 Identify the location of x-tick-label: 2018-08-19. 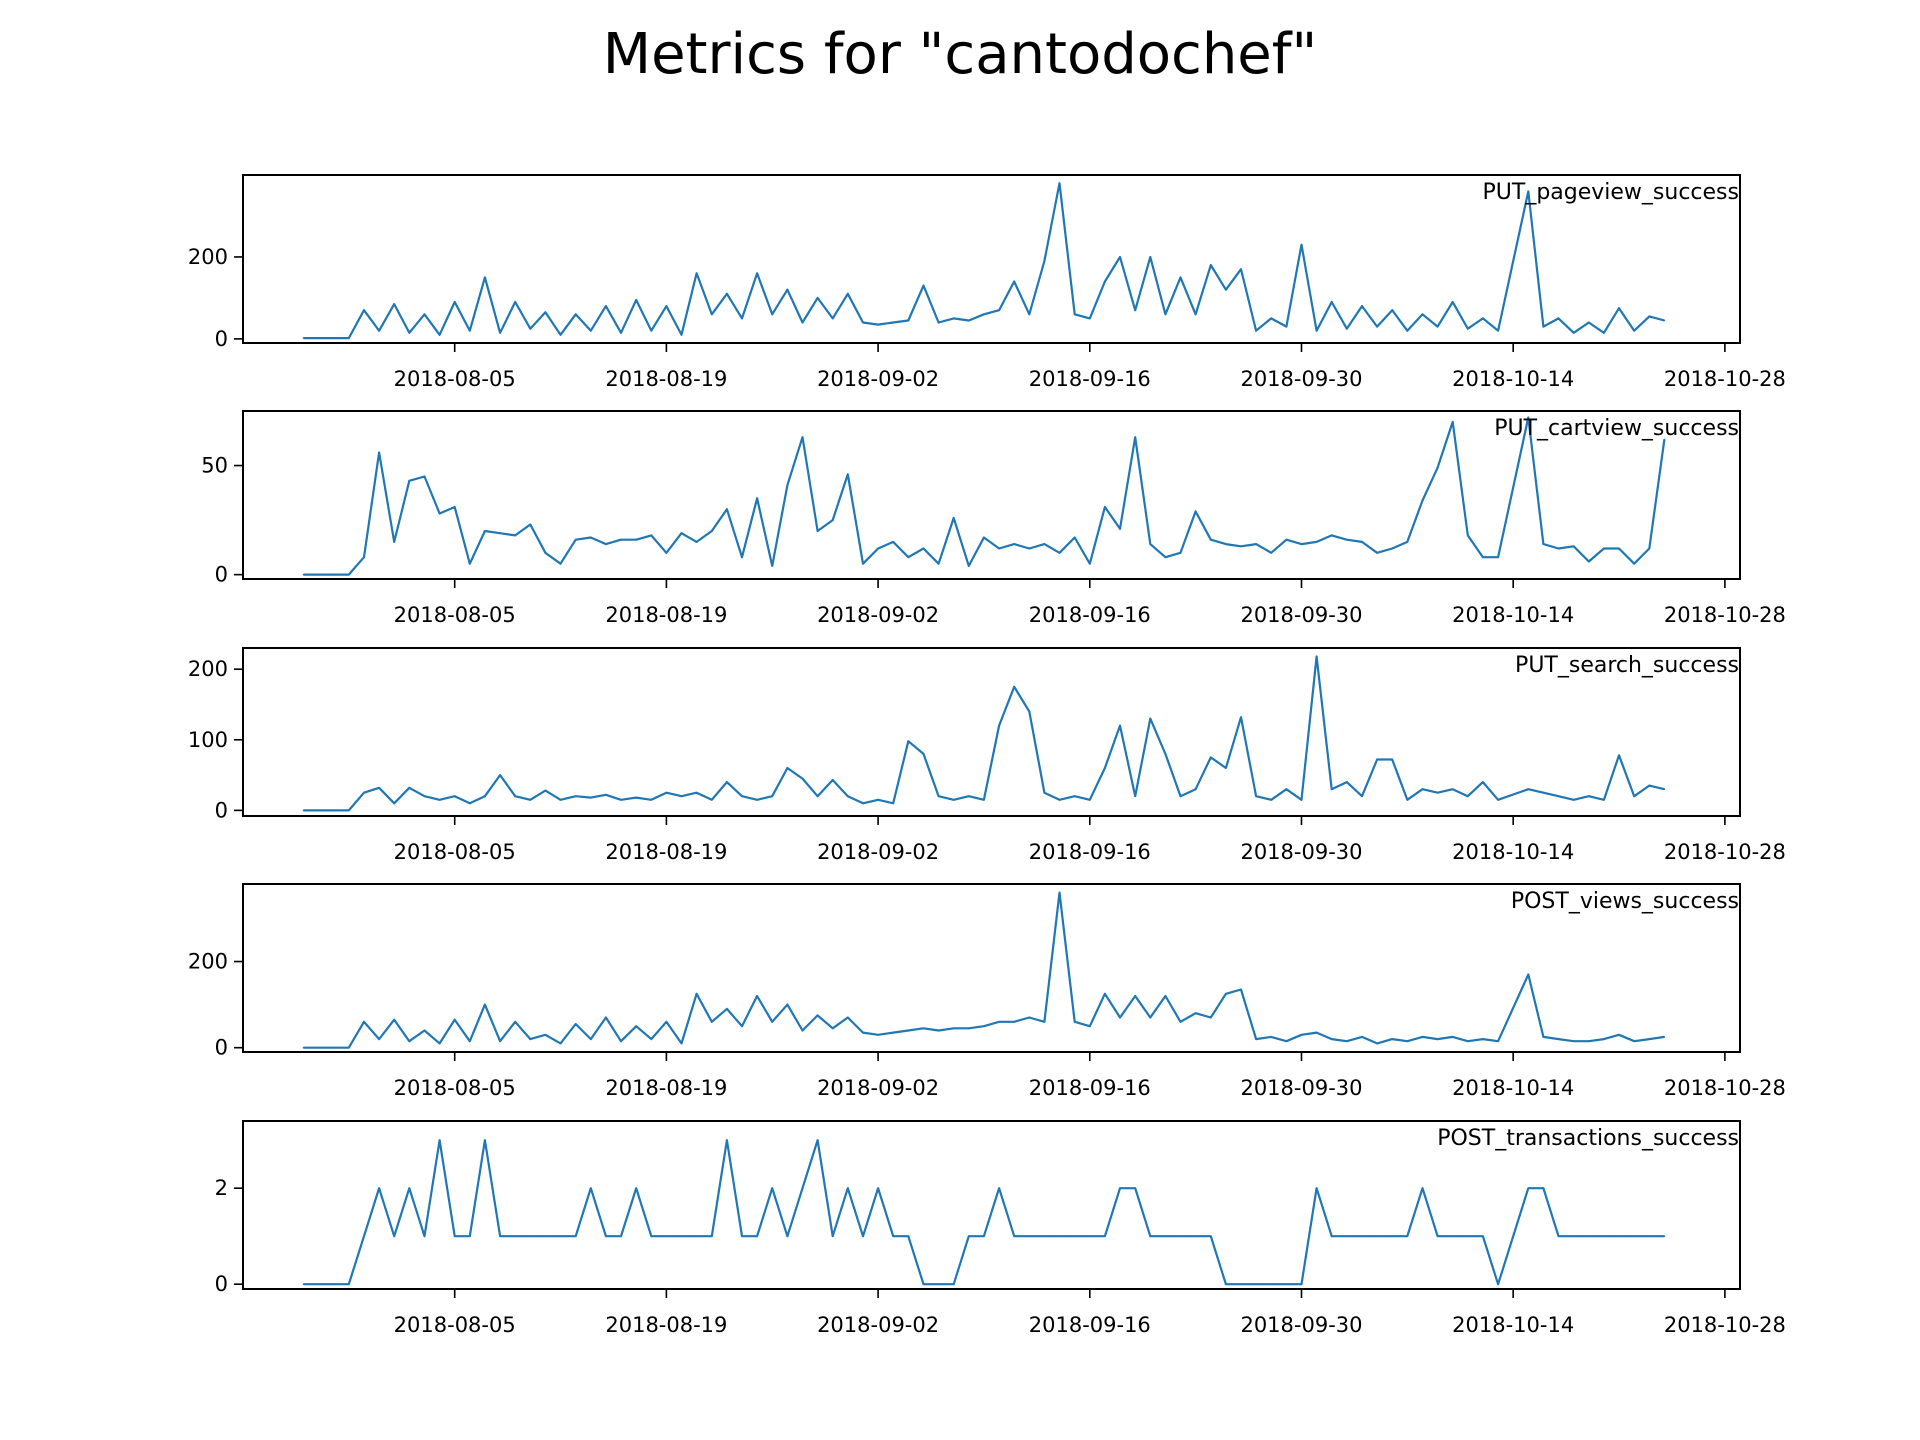
(666, 1325).